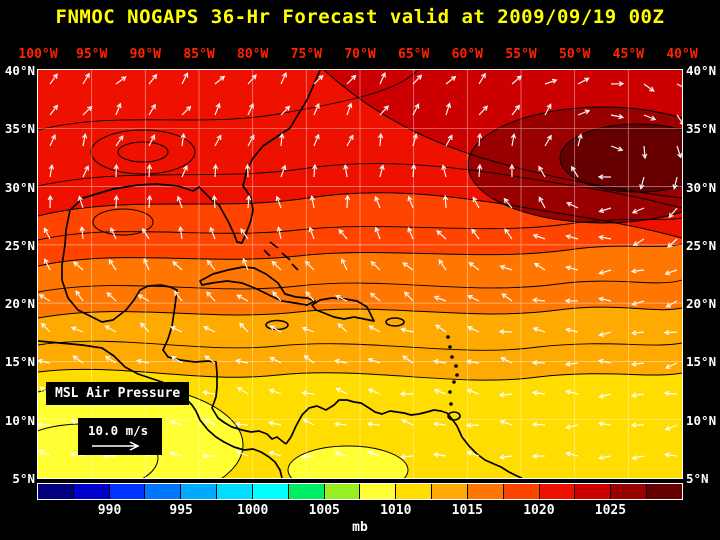  I want to click on lon-label: 100°W, so click(38, 54).